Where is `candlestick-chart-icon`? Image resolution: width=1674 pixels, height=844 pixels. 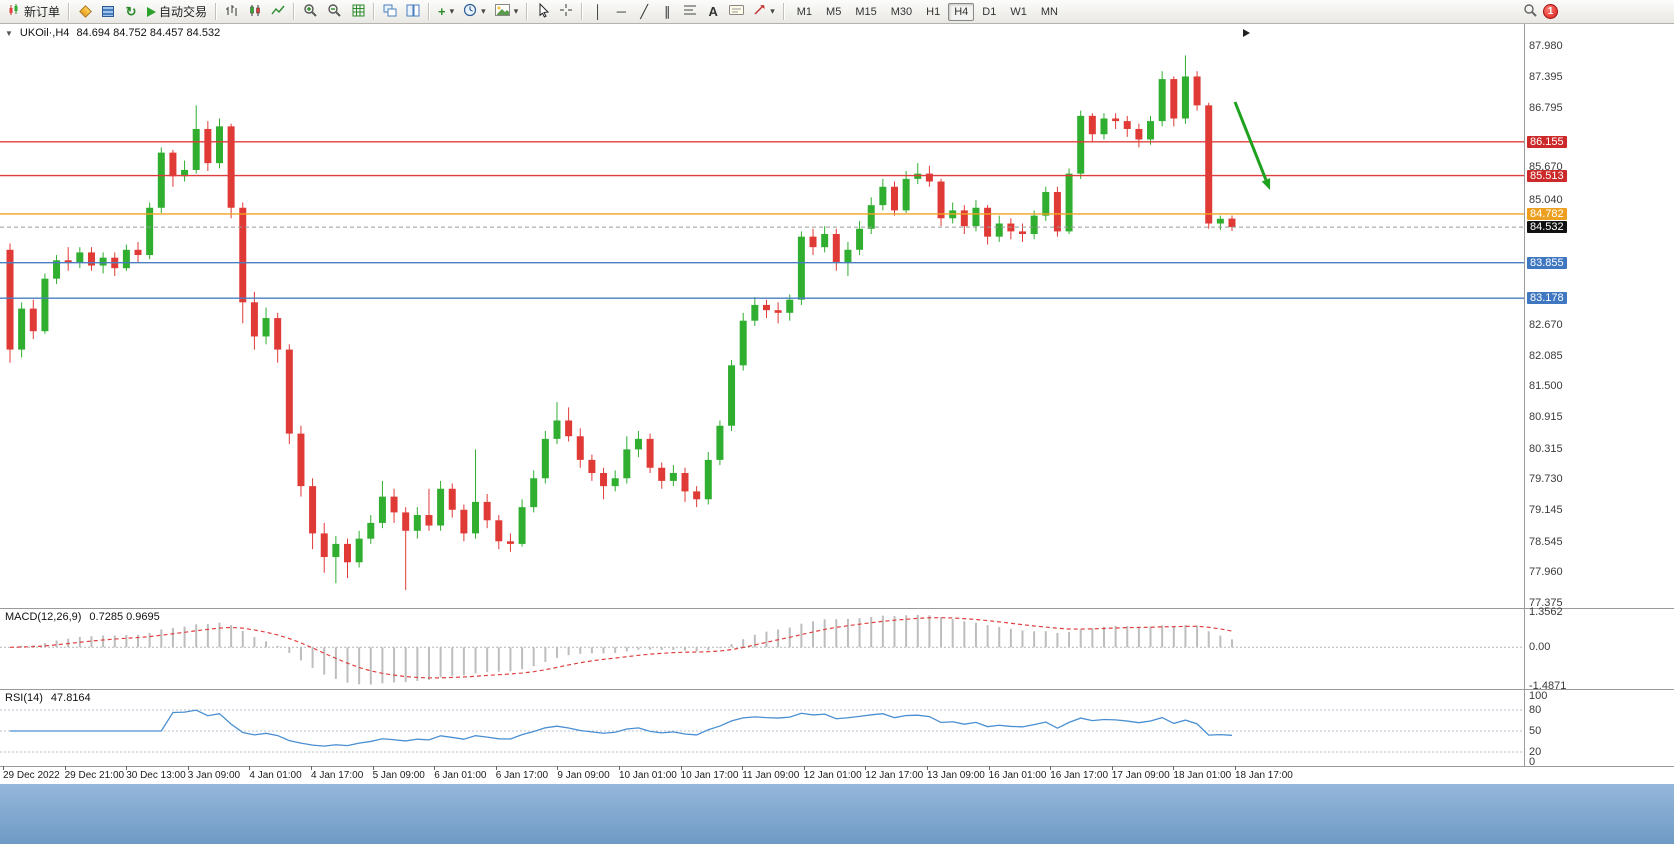 candlestick-chart-icon is located at coordinates (255, 12).